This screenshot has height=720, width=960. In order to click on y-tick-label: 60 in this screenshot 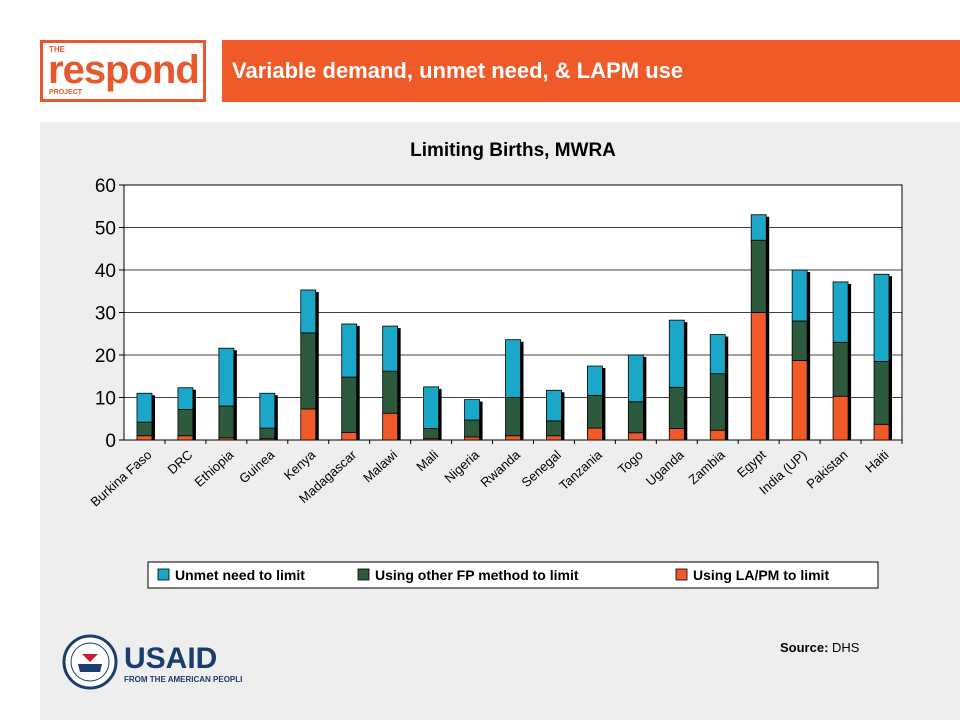, I will do `click(105, 186)`.